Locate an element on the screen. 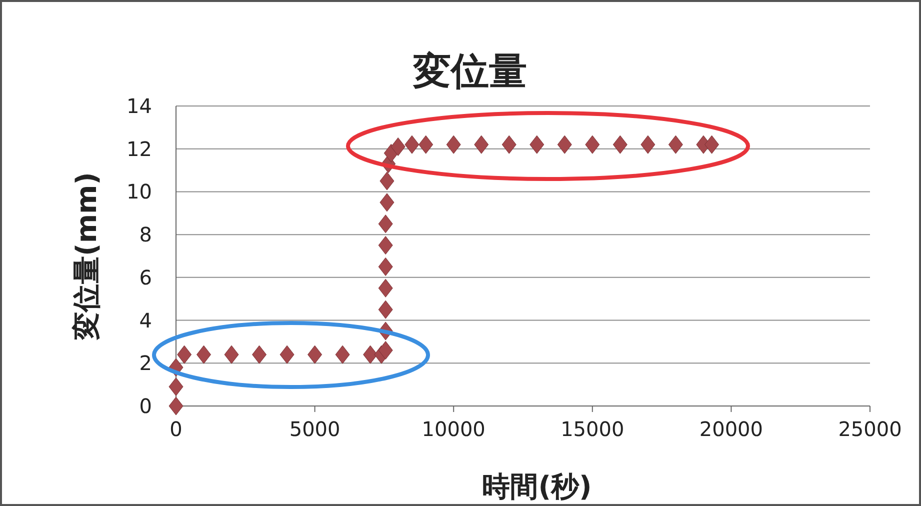 Image resolution: width=921 pixels, height=506 pixels. x-axis-title: 時間(秒) is located at coordinates (537, 486).